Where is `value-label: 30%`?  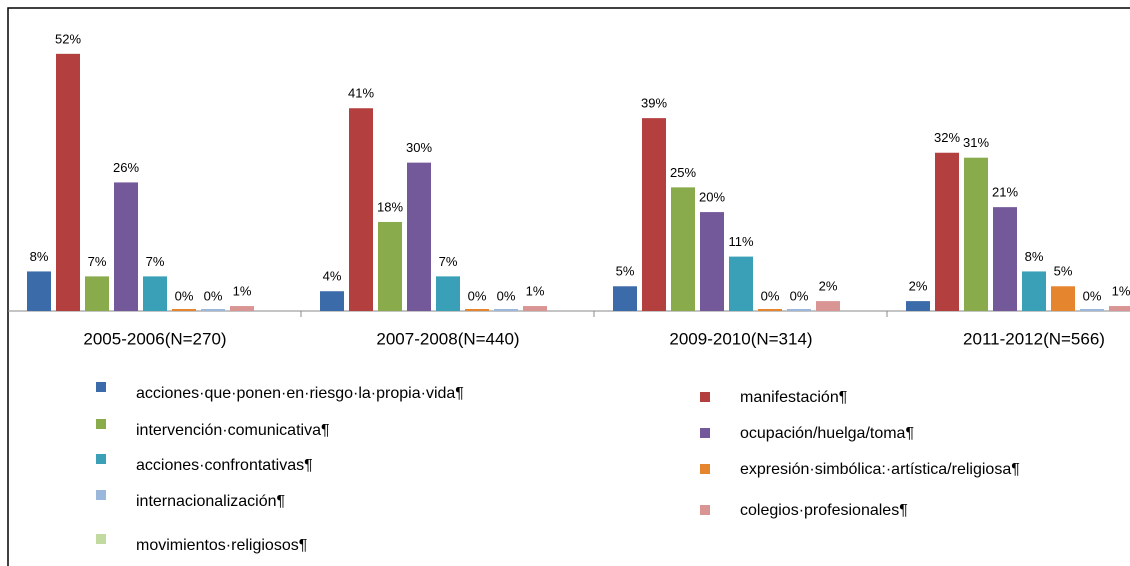
value-label: 30% is located at coordinates (419, 147).